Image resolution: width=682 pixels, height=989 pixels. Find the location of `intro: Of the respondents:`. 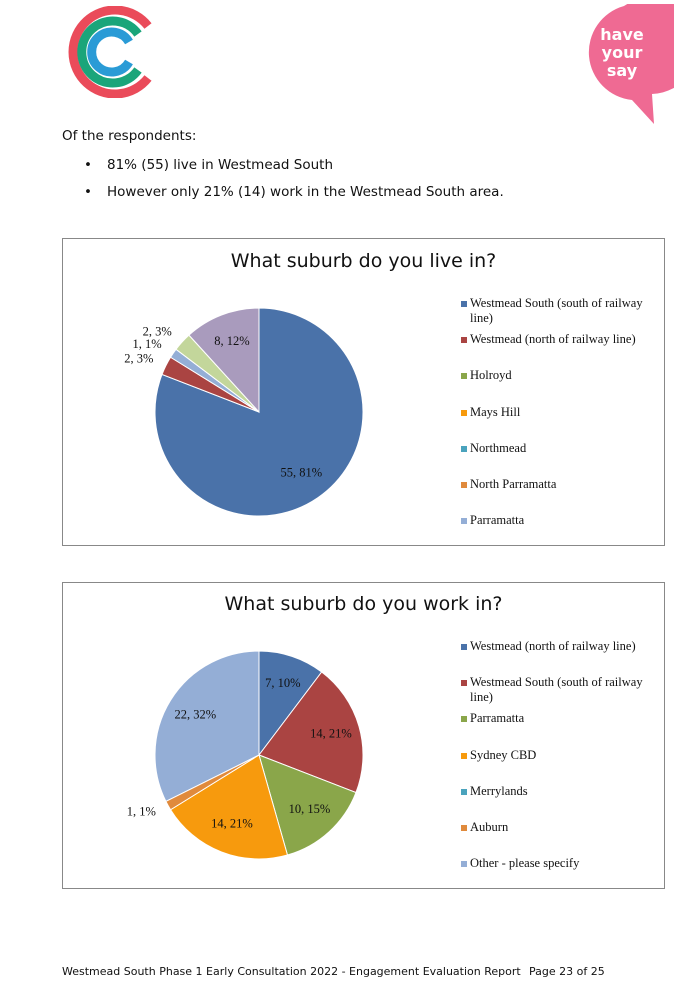

intro: Of the respondents: is located at coordinates (129, 136).